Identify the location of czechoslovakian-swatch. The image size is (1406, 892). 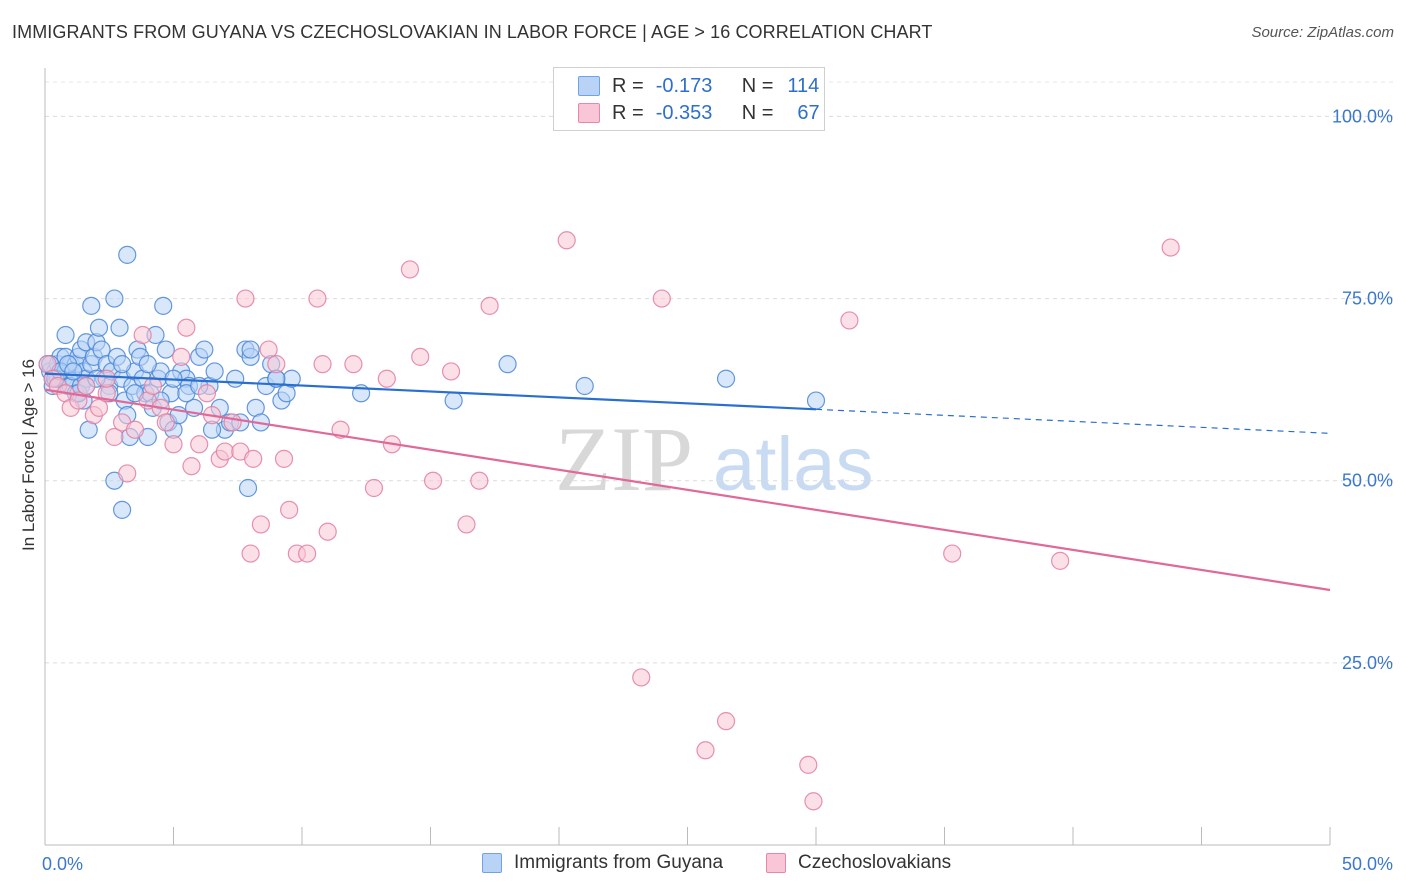
(589, 113).